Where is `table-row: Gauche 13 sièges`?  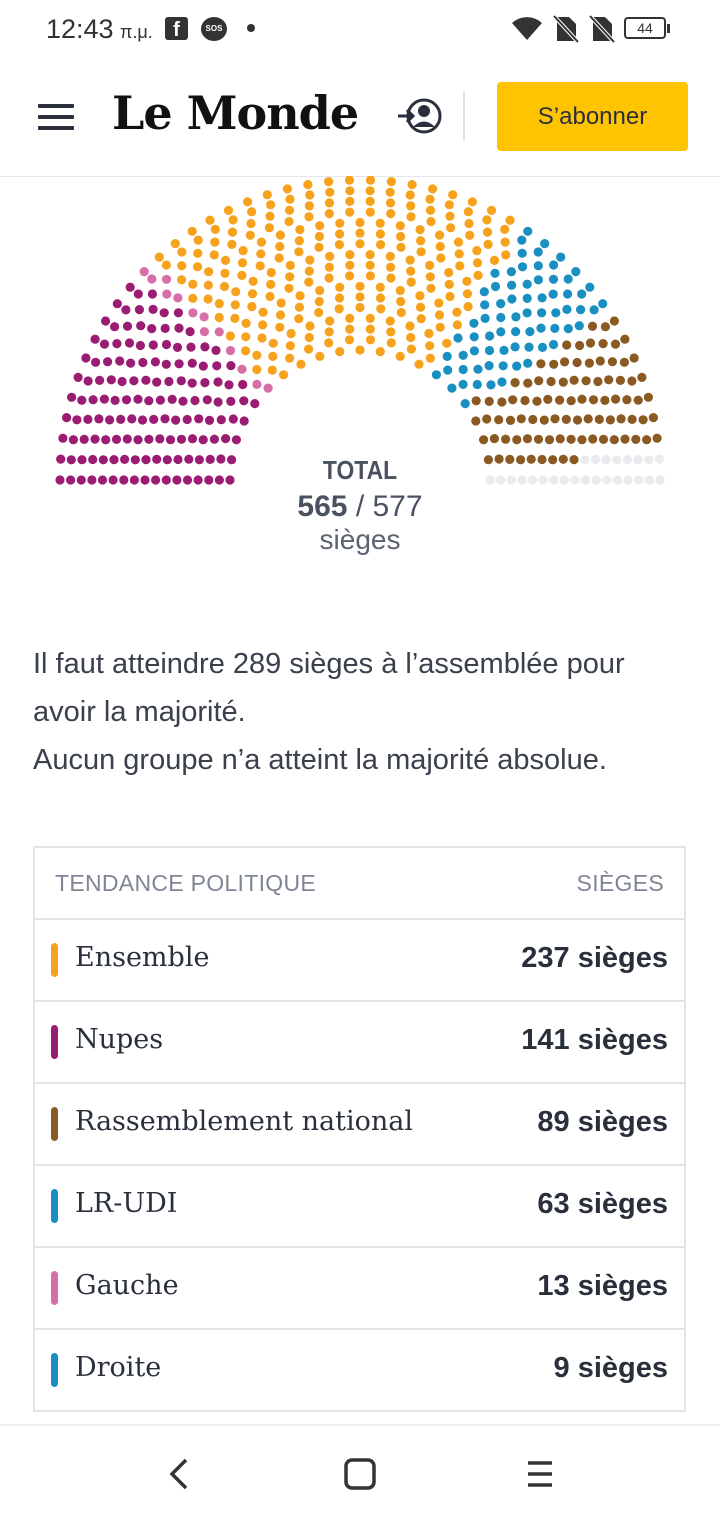 table-row: Gauche 13 sièges is located at coordinates (359, 1289).